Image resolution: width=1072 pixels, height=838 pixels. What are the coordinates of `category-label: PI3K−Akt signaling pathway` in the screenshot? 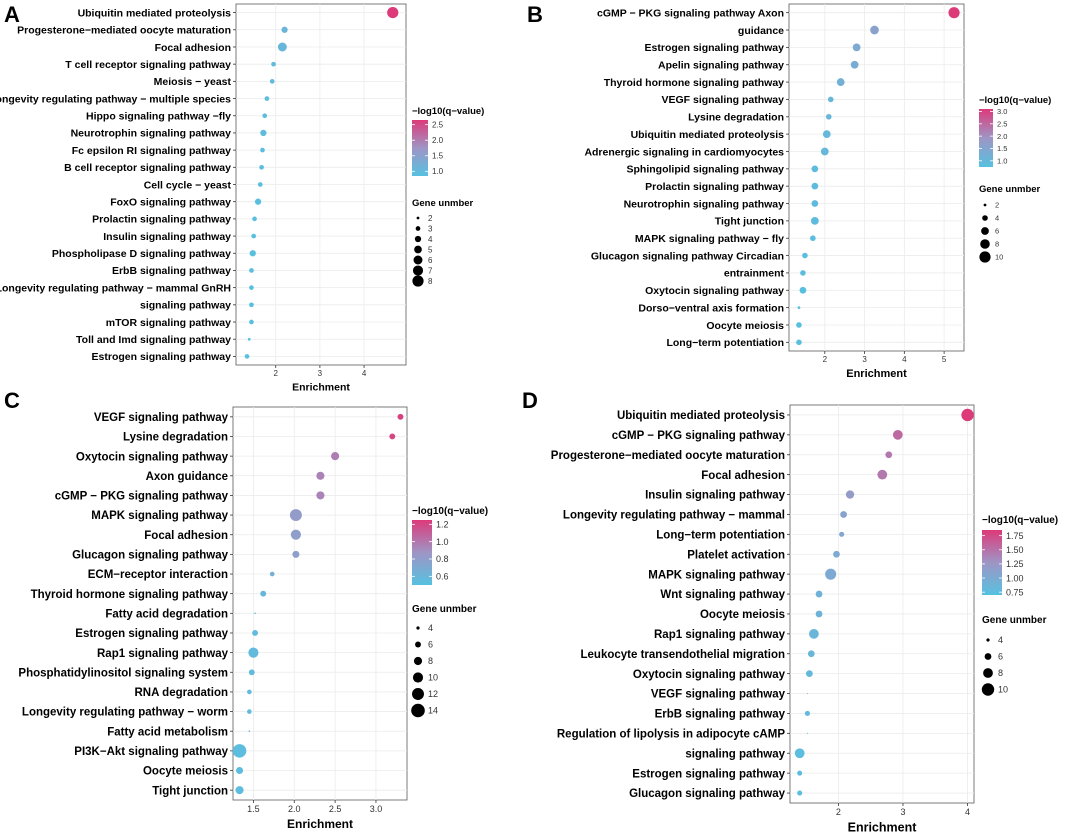 It's located at (151, 752).